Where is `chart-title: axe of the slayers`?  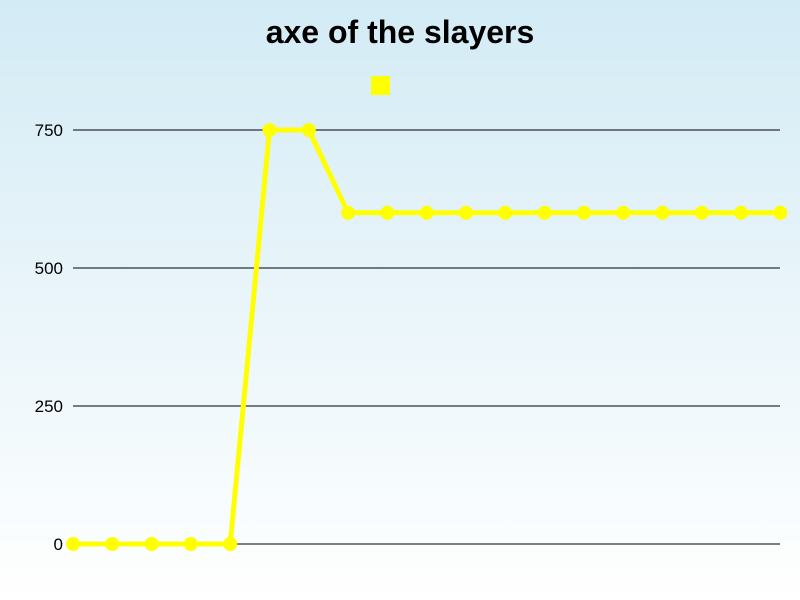 chart-title: axe of the slayers is located at coordinates (400, 32).